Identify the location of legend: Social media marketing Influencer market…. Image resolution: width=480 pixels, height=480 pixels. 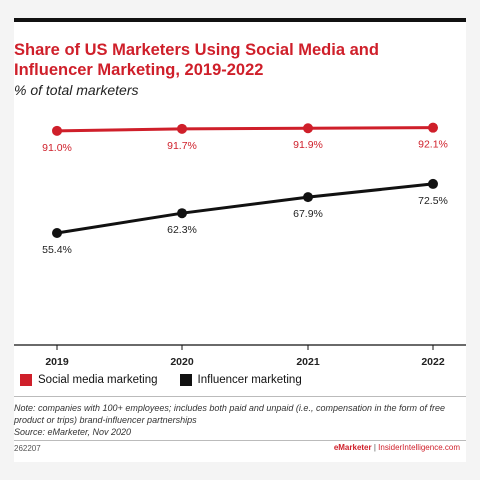
(172, 380).